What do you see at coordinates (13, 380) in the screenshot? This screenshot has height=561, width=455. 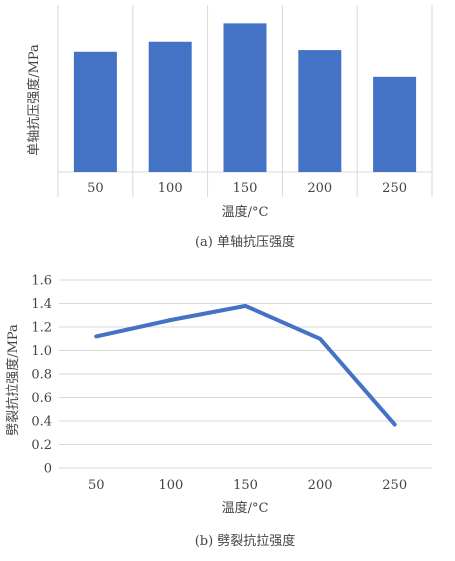 I see `line-chart-y-axis-label: 劈裂抗拉强度/MPa` at bounding box center [13, 380].